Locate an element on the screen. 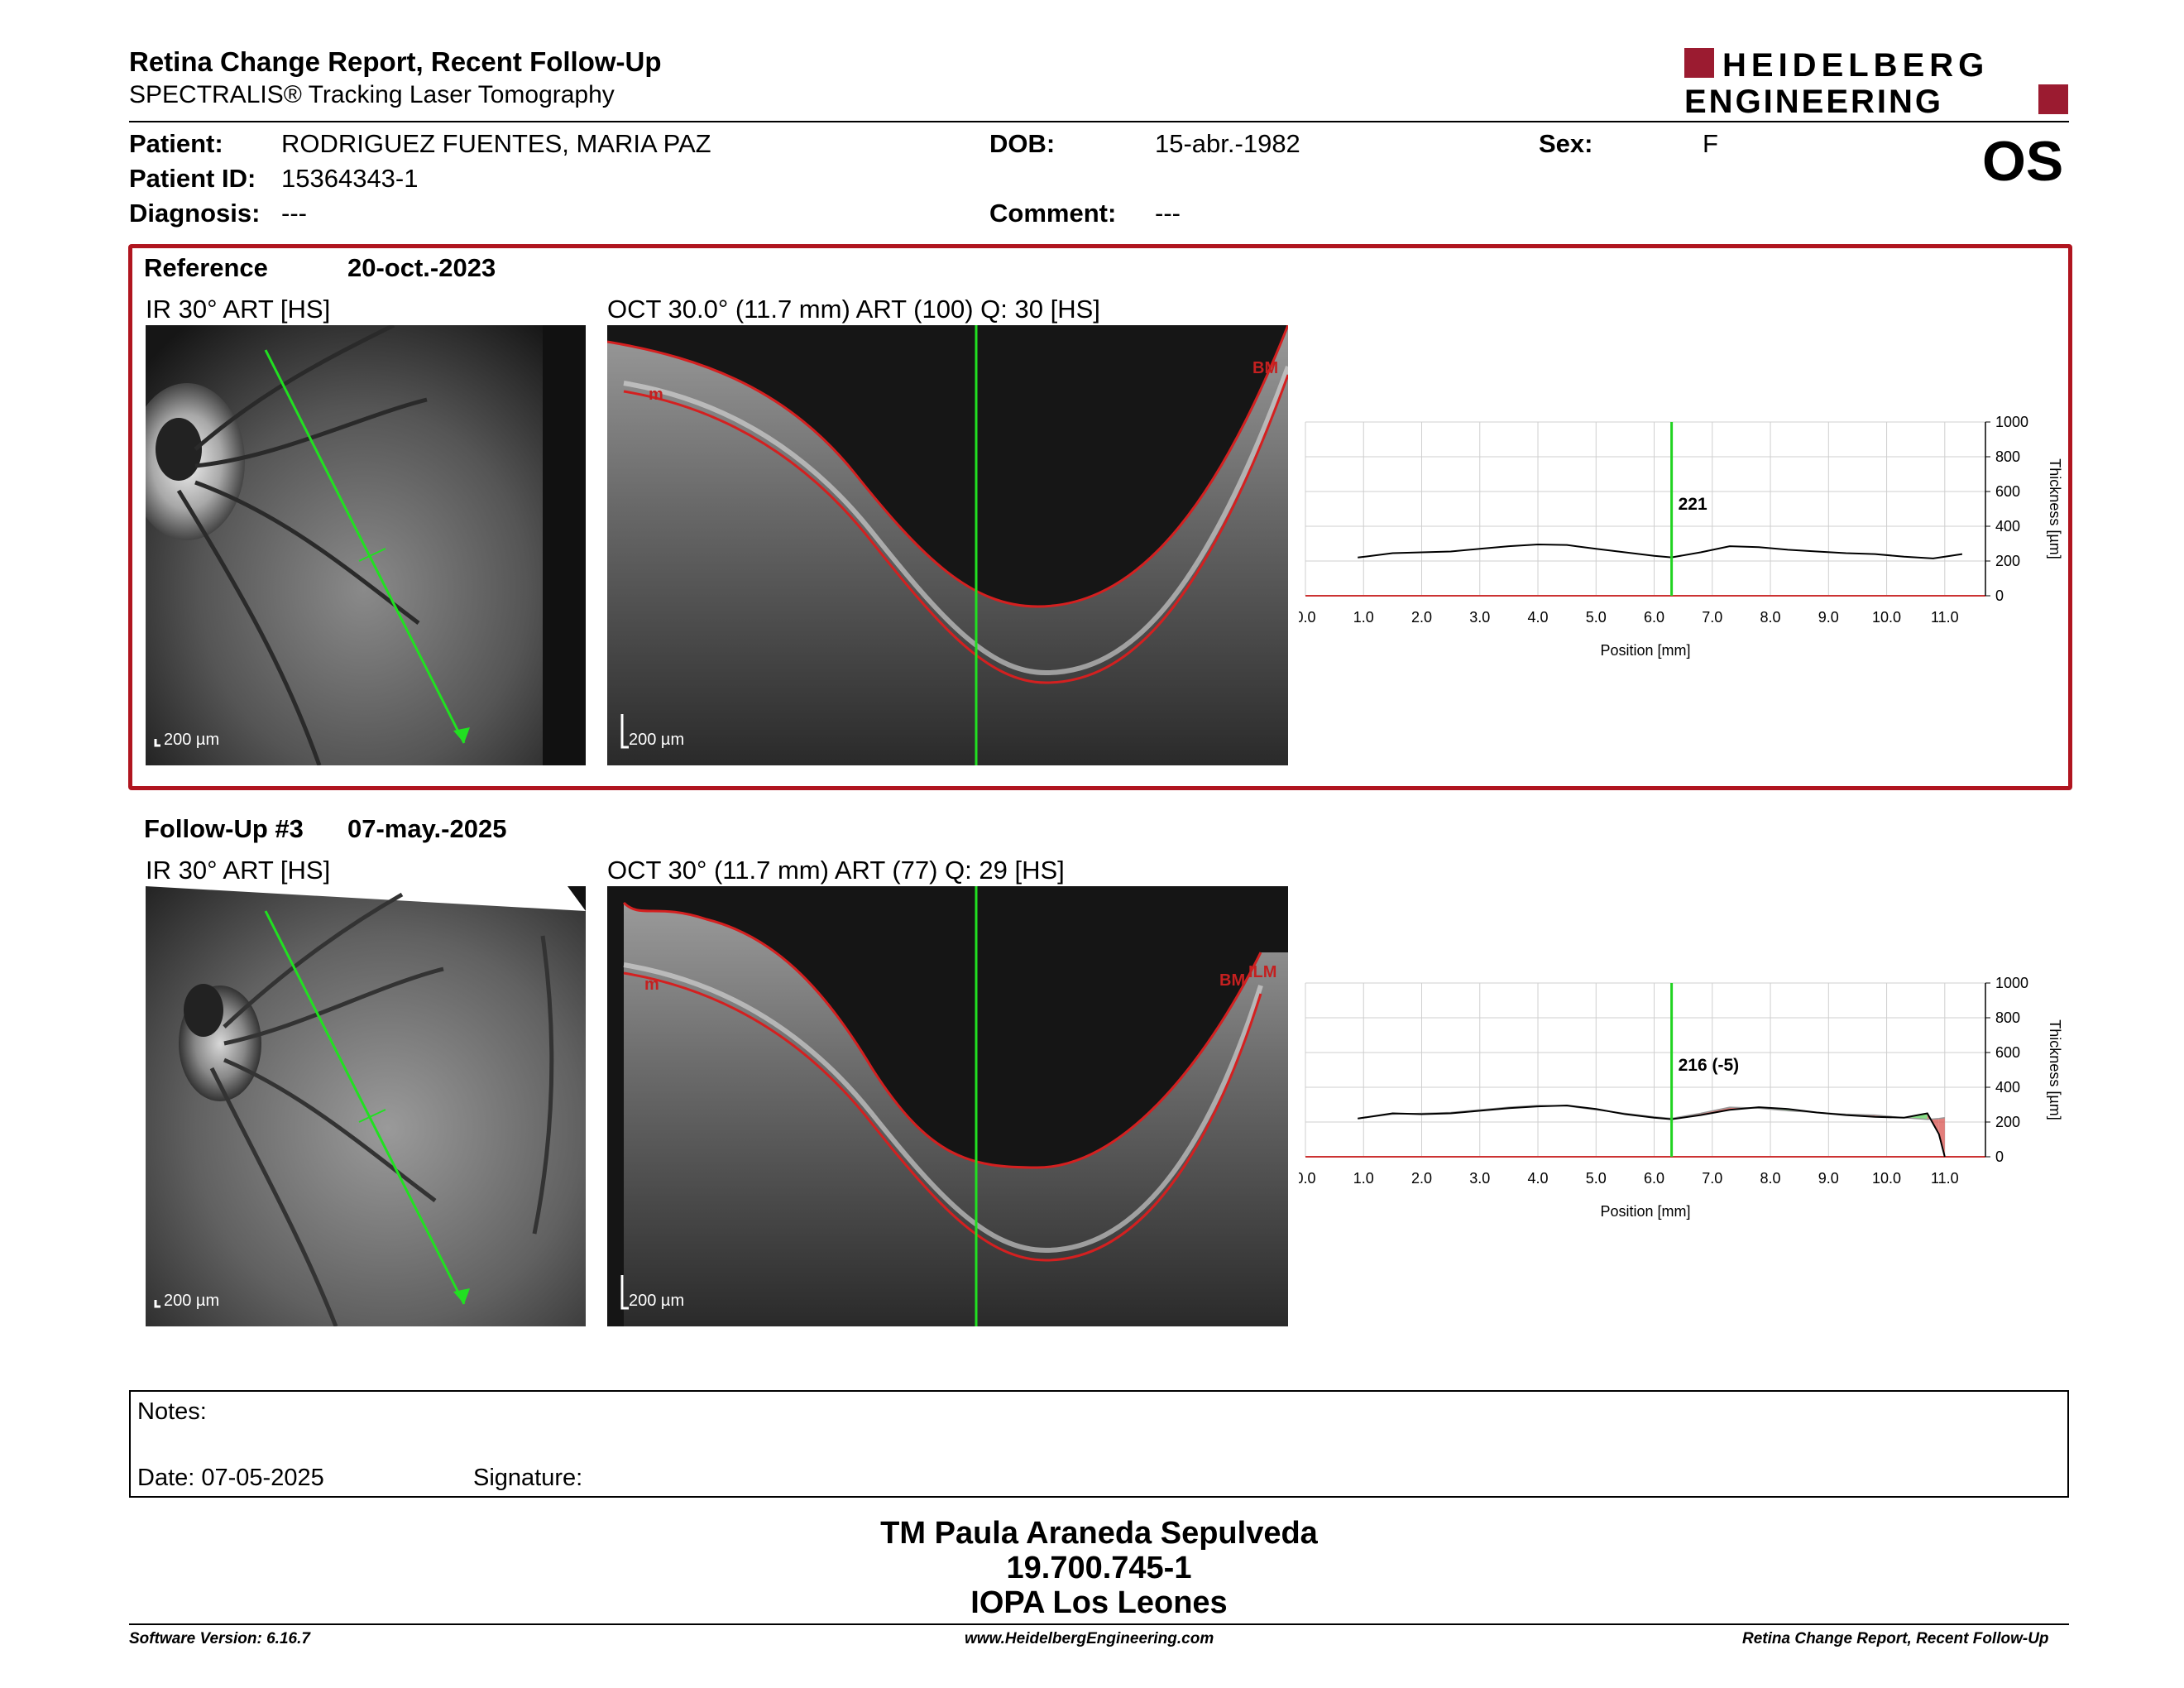  followup-date: 07-may.-2025 is located at coordinates (427, 828).